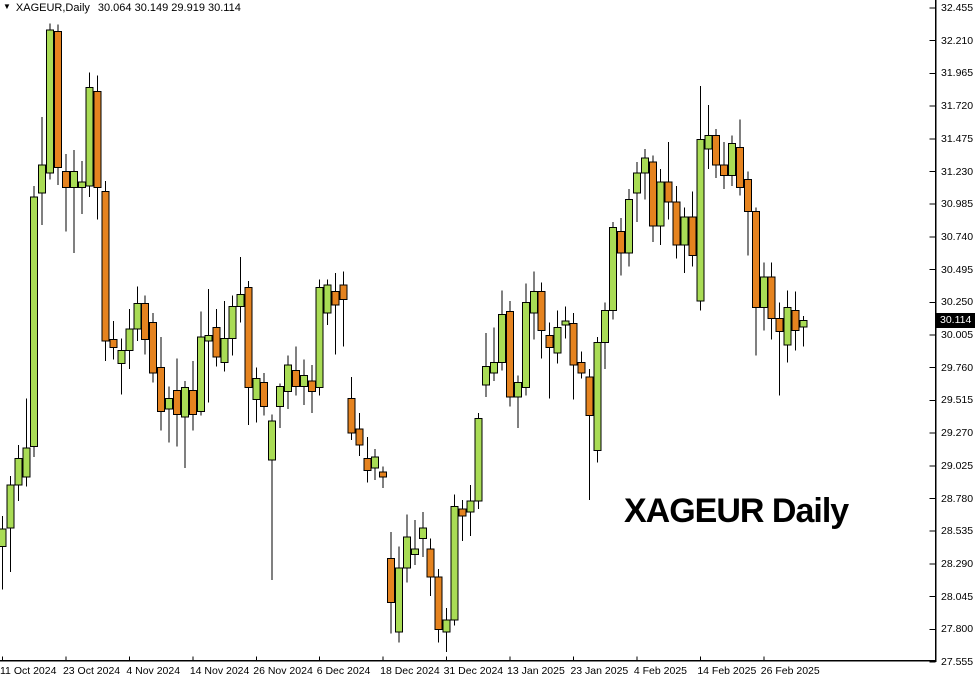 The image size is (975, 680). I want to click on time-scale-label: 14 Feb 2025, so click(727, 671).